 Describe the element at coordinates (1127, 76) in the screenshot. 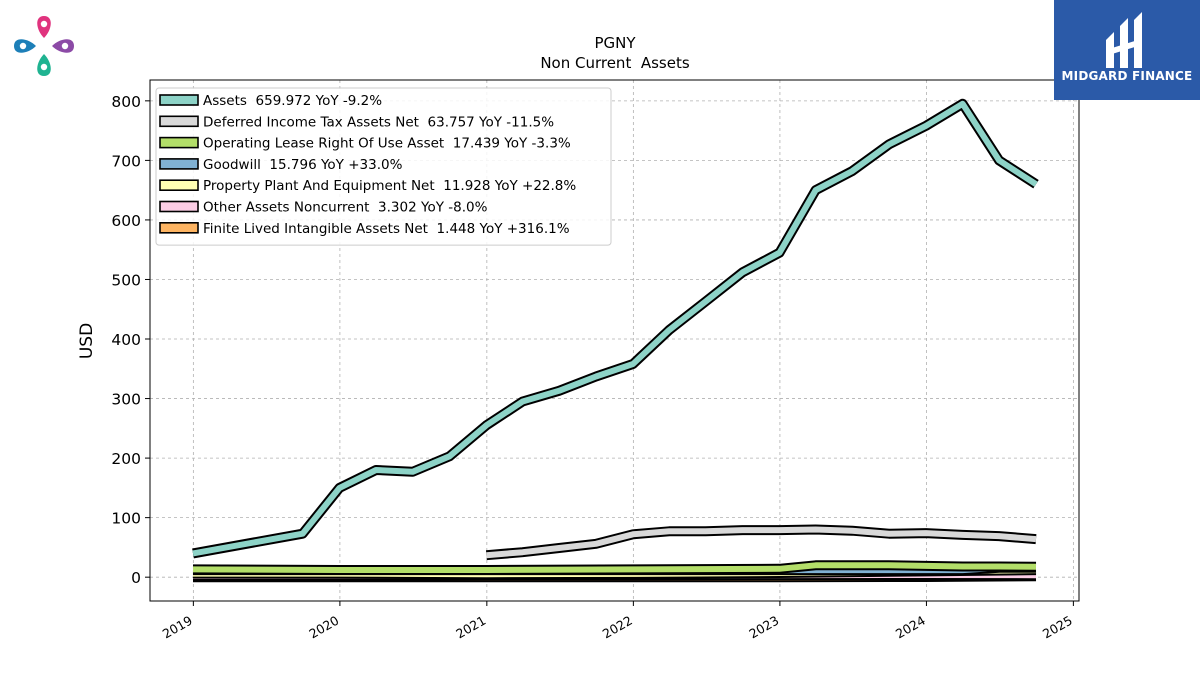

I see `brand-name: MIDGARD FINANCE` at that location.